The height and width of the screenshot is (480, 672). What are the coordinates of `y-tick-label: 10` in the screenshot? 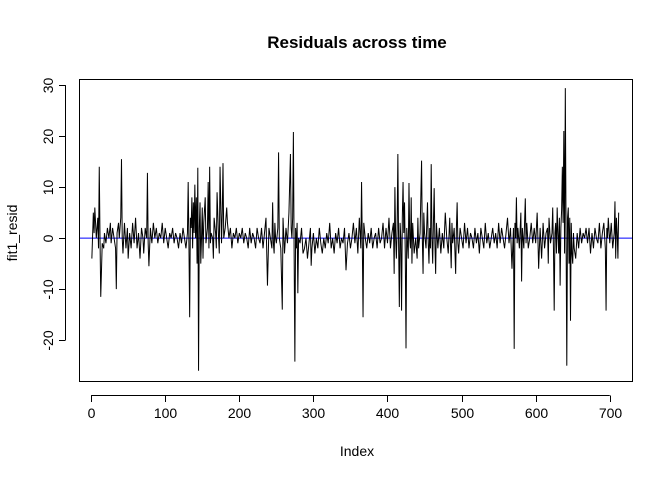 It's located at (48, 188).